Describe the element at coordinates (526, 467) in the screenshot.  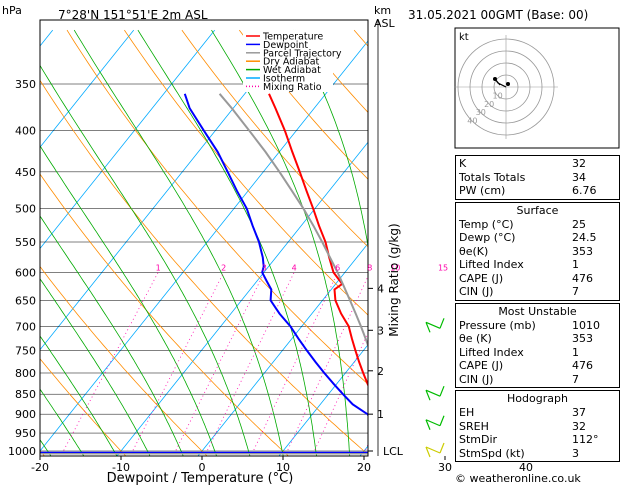
I see `temp-tick-label: 40` at that location.